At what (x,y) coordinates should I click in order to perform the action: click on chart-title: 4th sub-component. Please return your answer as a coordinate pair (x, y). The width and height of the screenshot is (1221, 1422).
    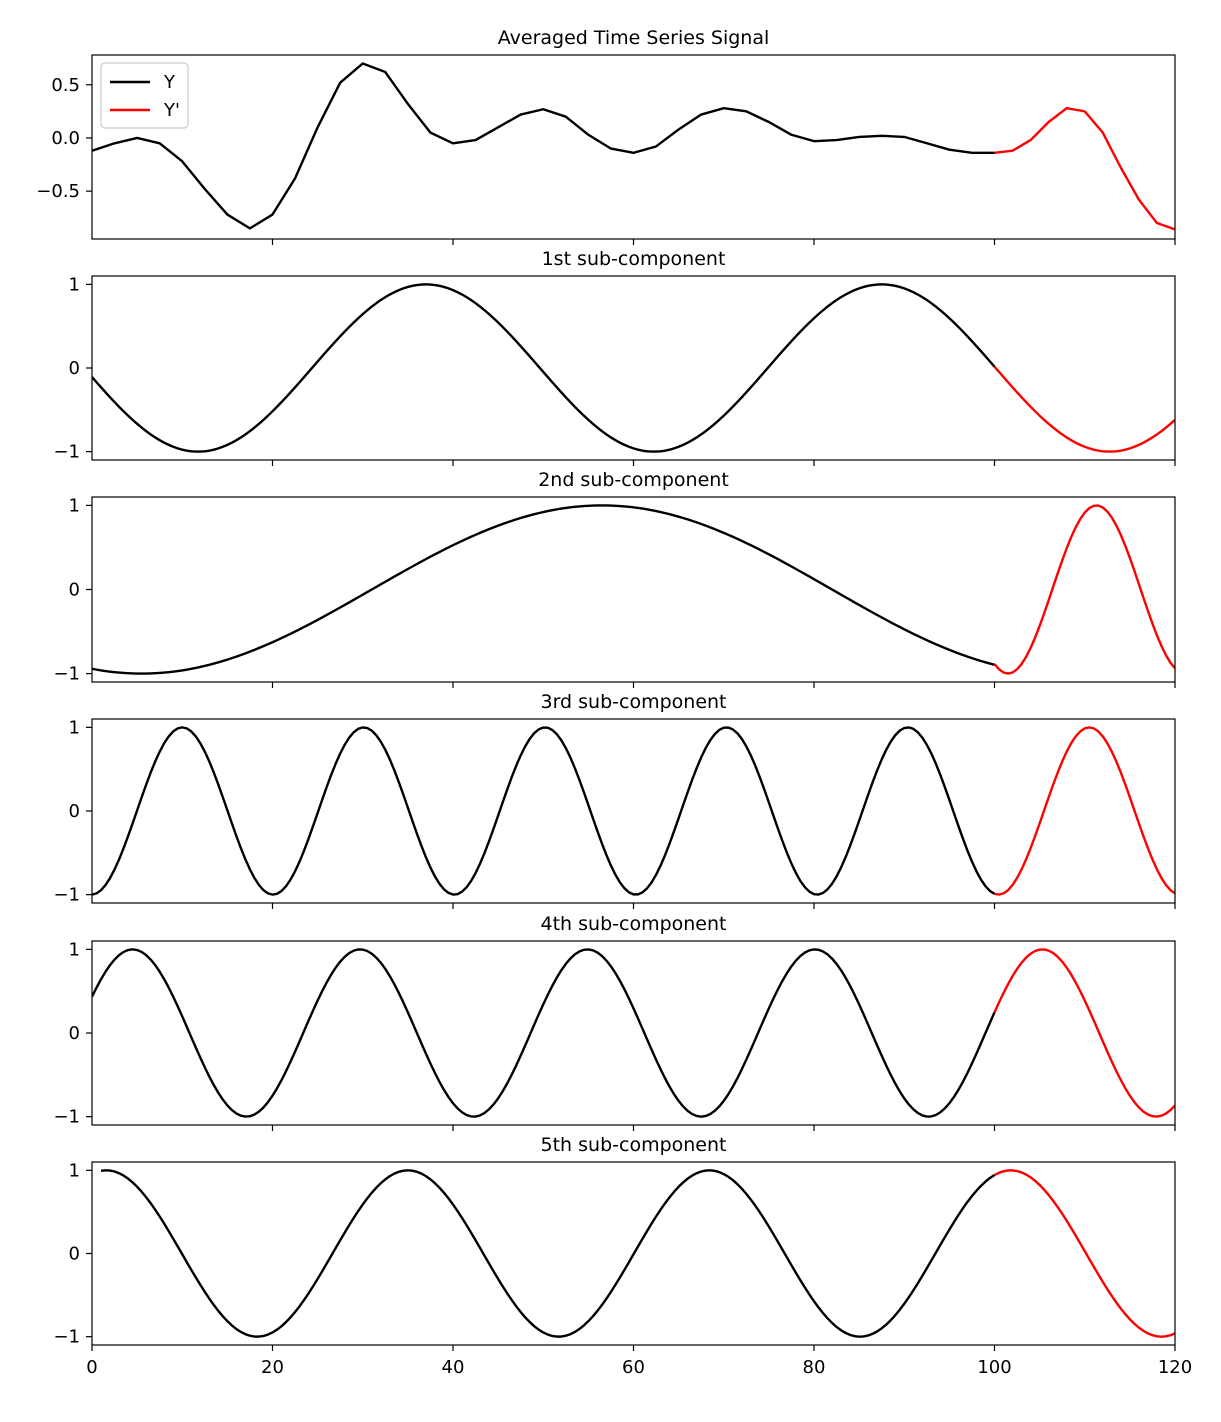
    Looking at the image, I should click on (634, 924).